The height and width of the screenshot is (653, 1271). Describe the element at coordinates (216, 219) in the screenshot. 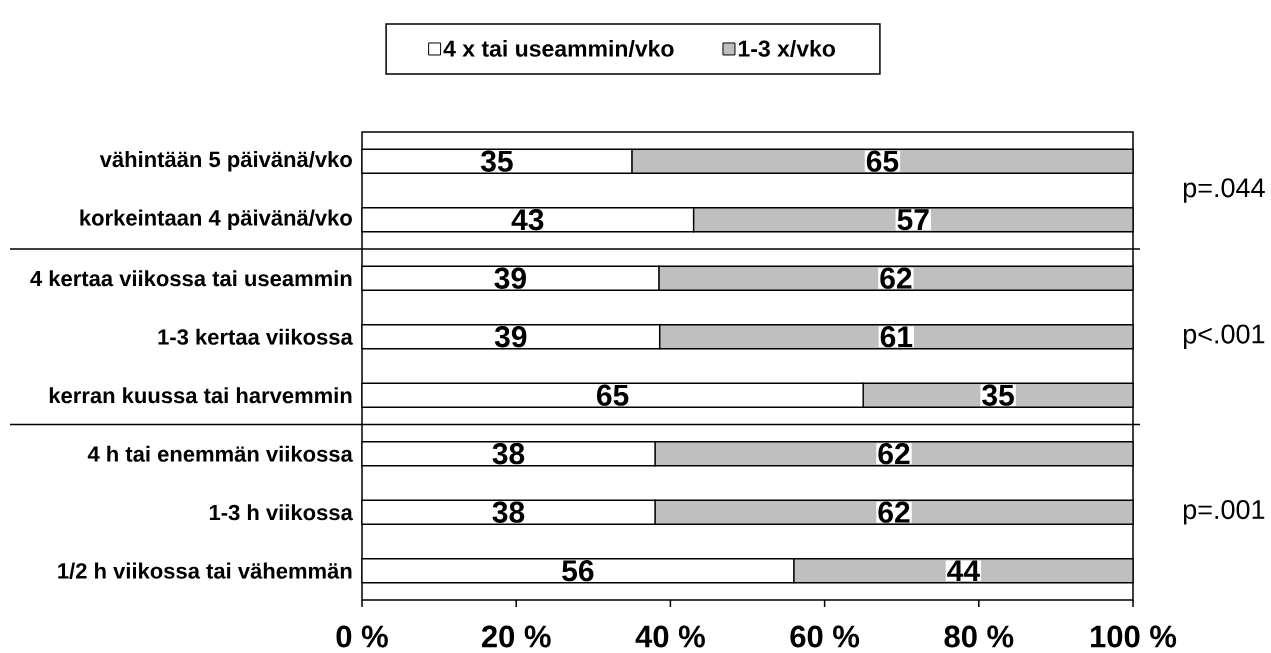

I see `y-tick-label: korkeintaan 4 päivänä/vko` at that location.